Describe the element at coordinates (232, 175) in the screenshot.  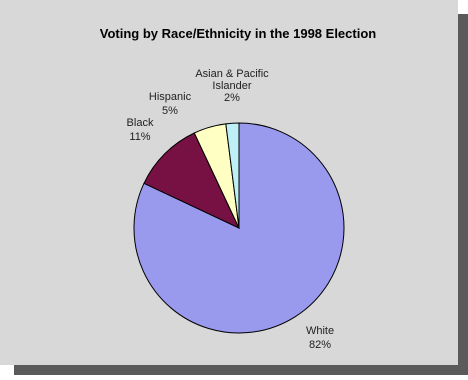
I see `pie-slice-asian-pacific-islander` at that location.